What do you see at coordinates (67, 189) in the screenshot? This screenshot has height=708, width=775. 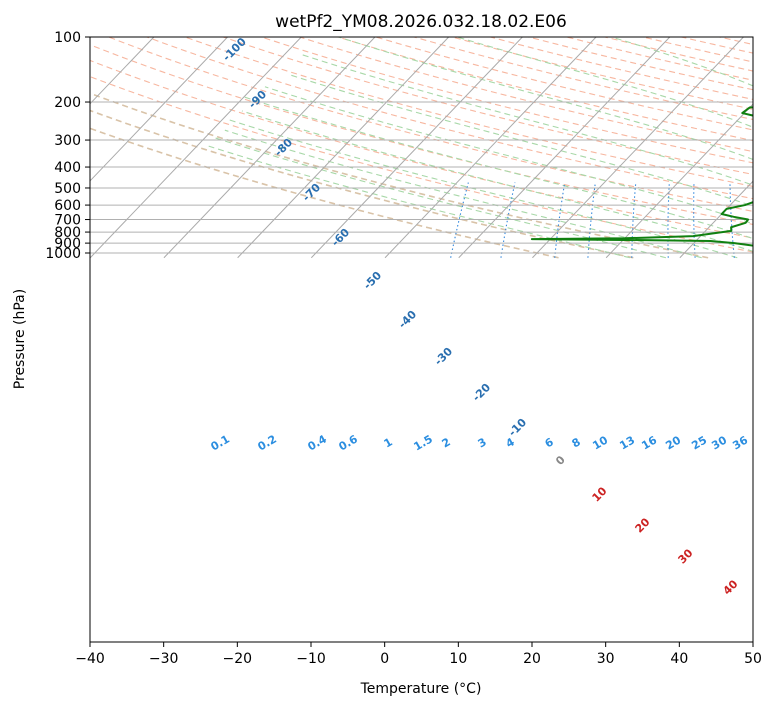 I see `y-tick-label: 500` at bounding box center [67, 189].